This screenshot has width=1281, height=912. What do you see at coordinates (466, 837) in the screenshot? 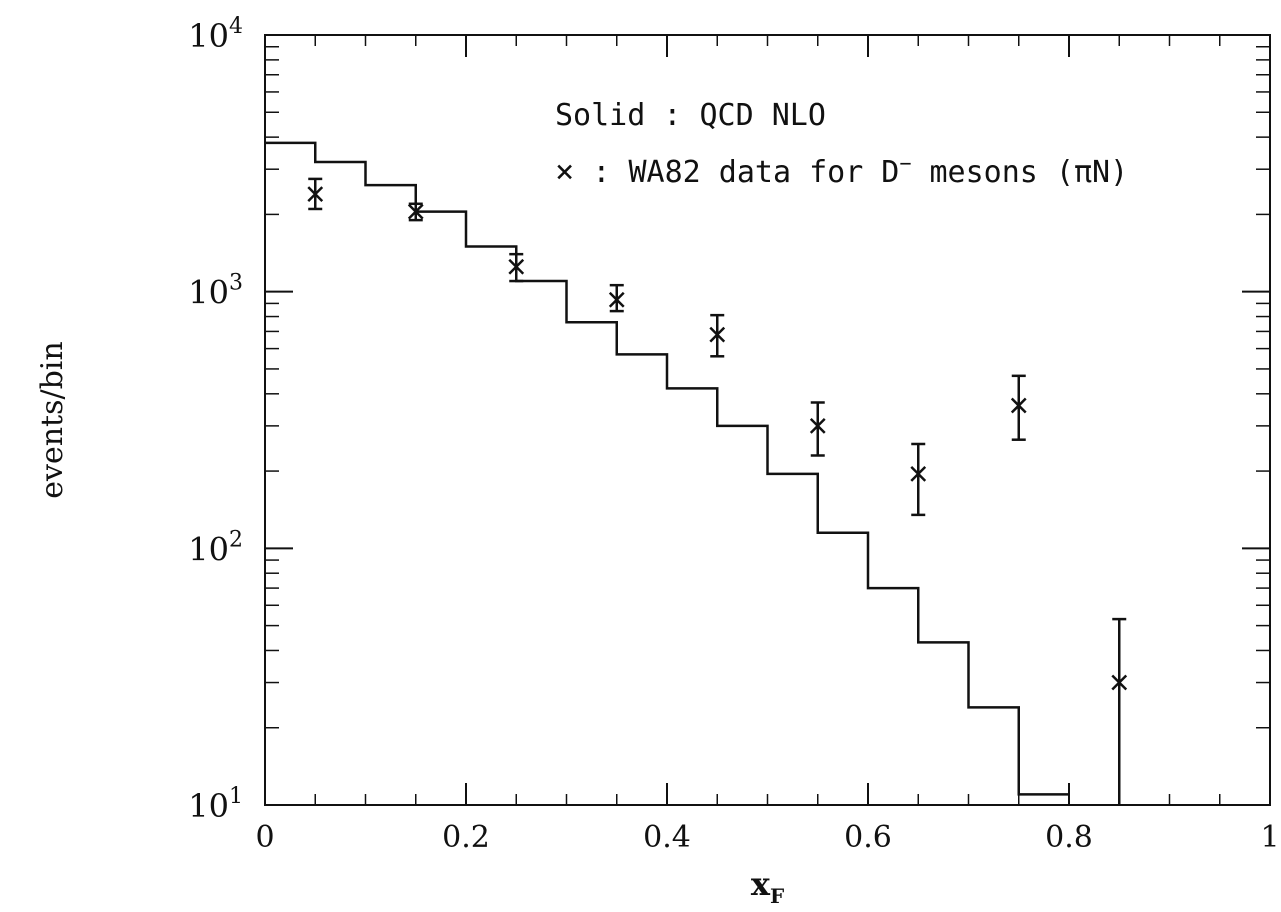
I see `x-tick-label: 0.2` at bounding box center [466, 837].